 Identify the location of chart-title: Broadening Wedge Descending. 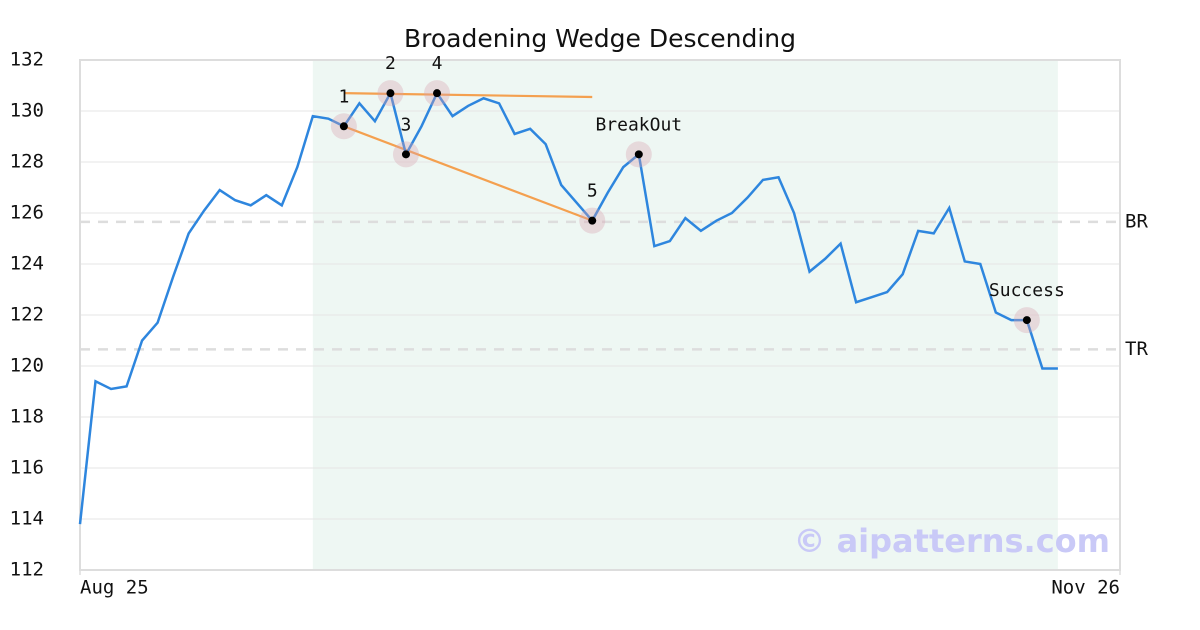
(600, 38).